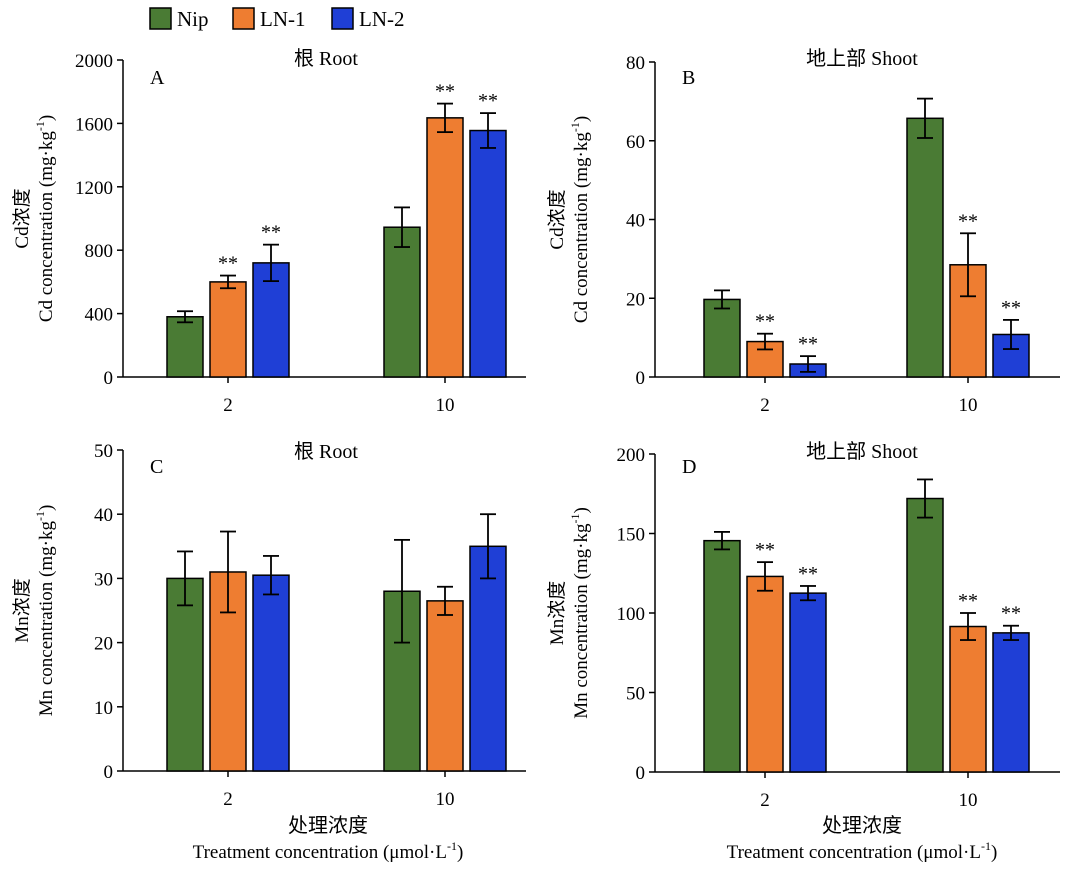 The image size is (1080, 877). Describe the element at coordinates (968, 405) in the screenshot. I see `x-tick-label-b: 10` at that location.